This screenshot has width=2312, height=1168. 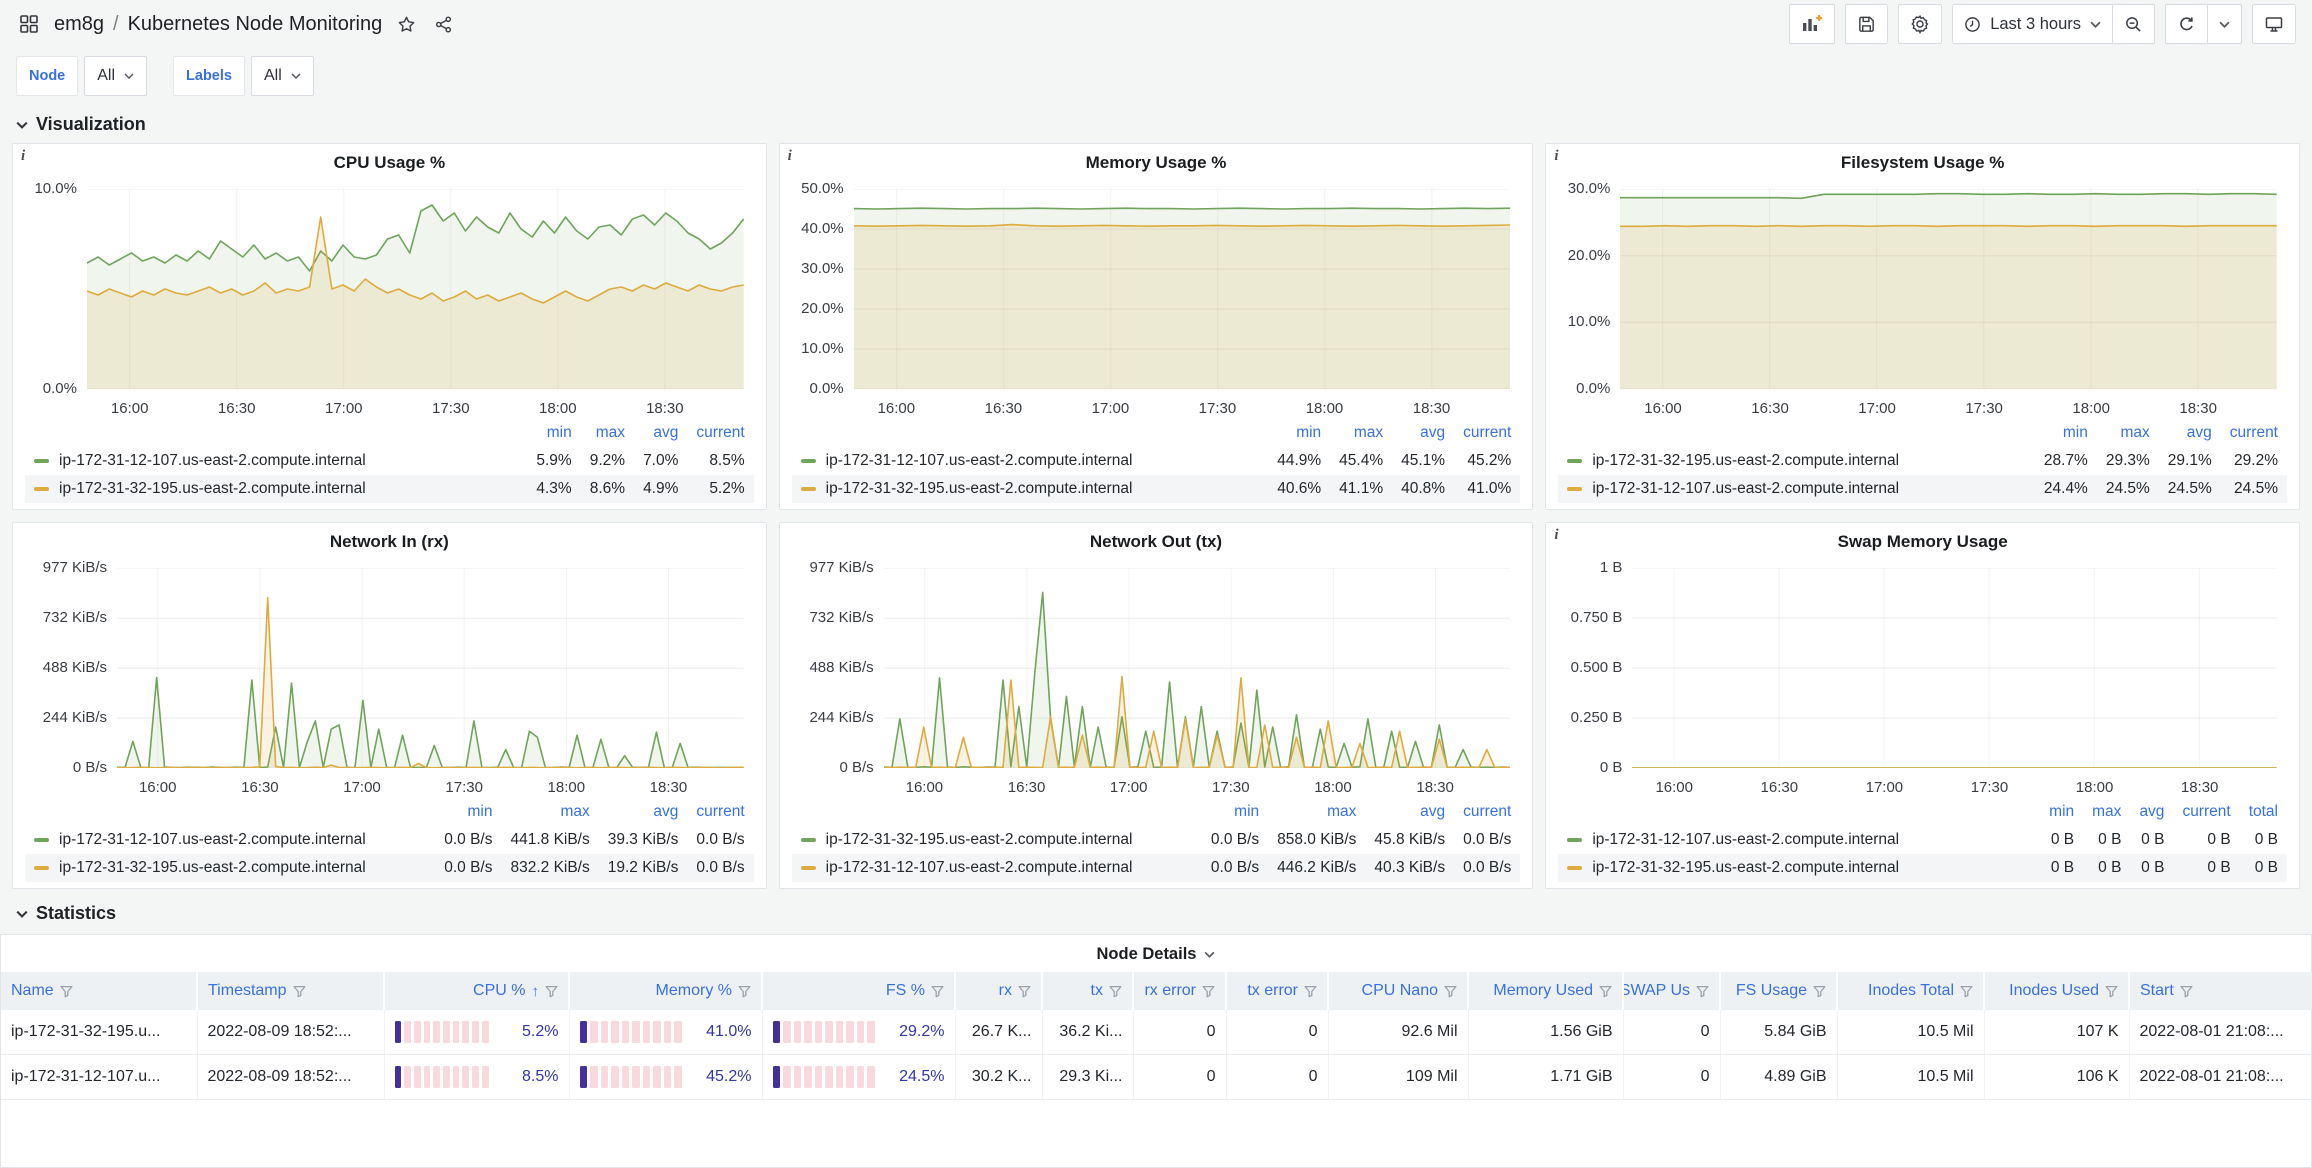 I want to click on panel-title-cpu-usage: CPU Usage %, so click(x=389, y=162).